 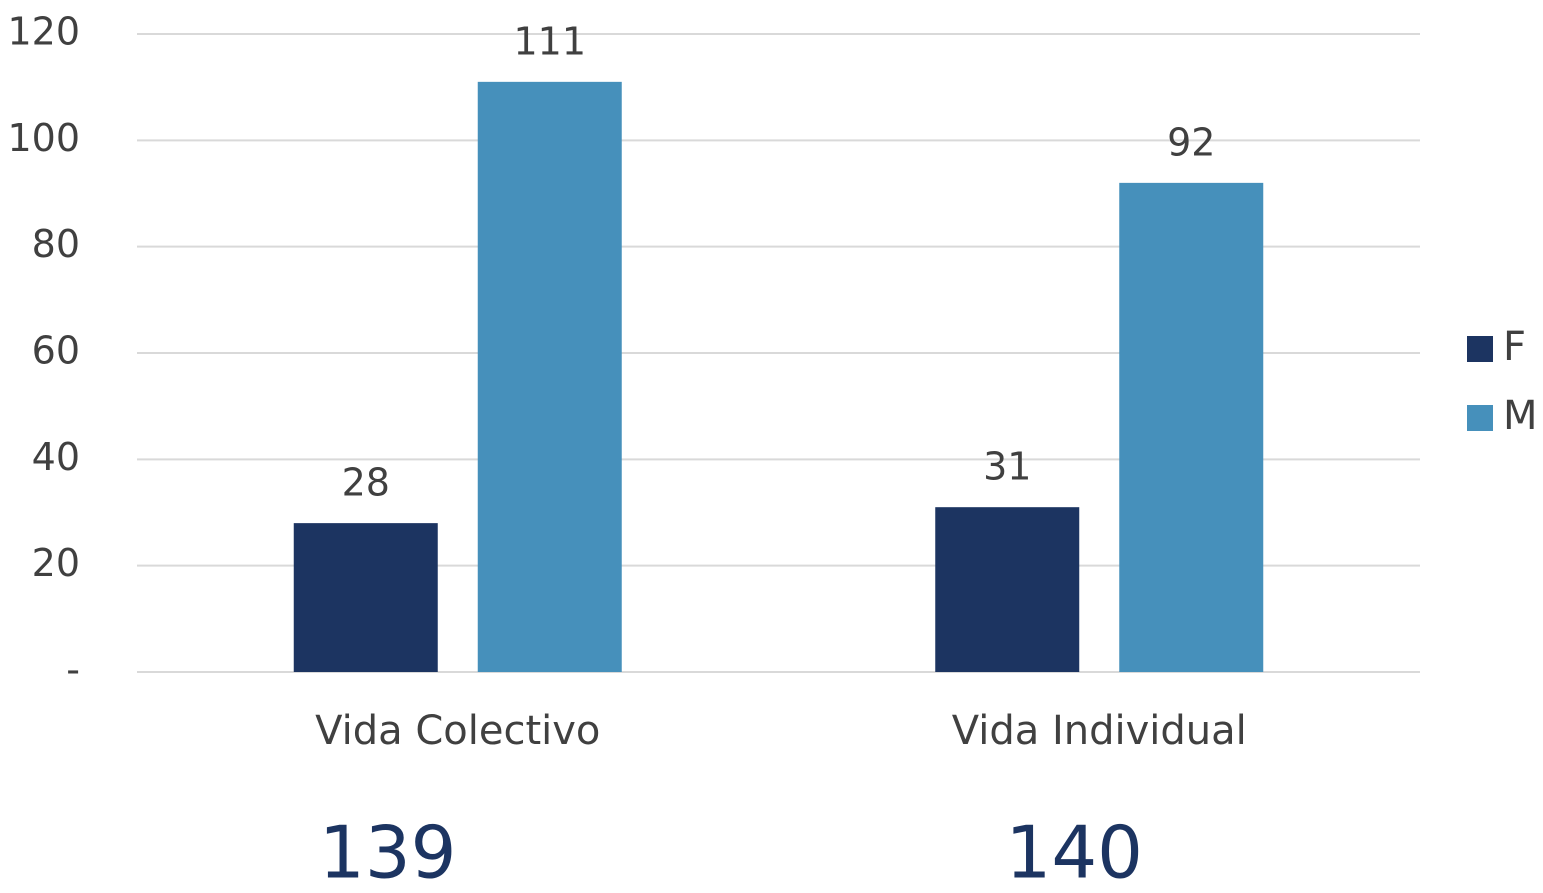 What do you see at coordinates (56, 244) in the screenshot?
I see `y-tick-label: 80` at bounding box center [56, 244].